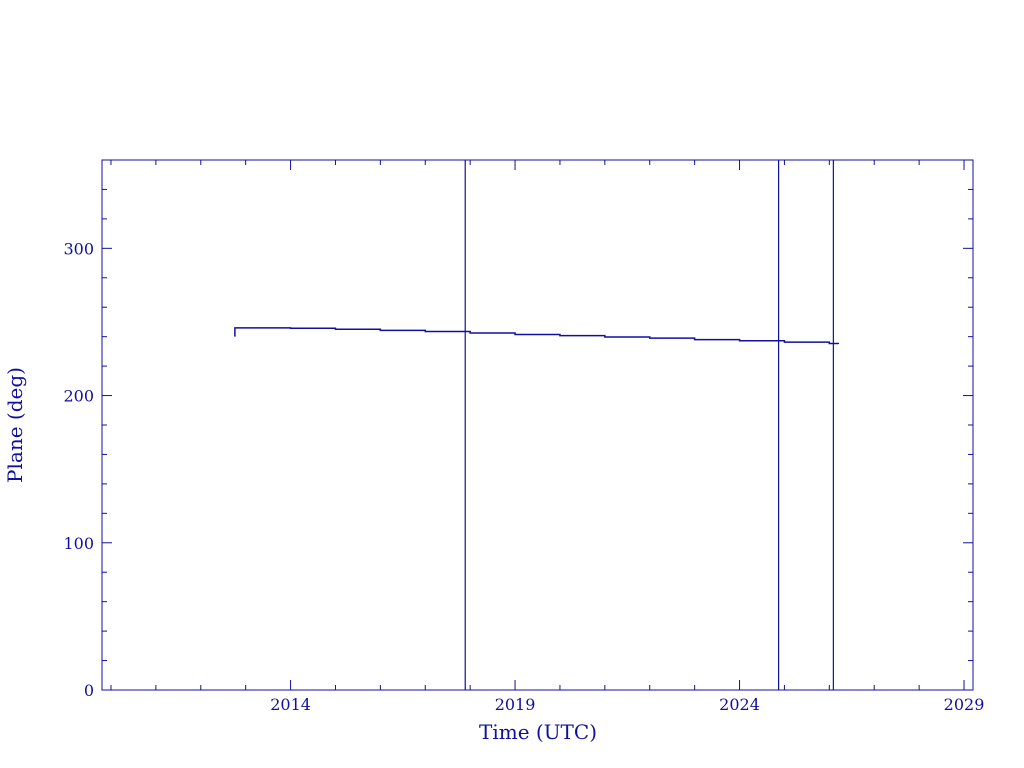  Describe the element at coordinates (15, 425) in the screenshot. I see `y-axis-label: Plane (deg)` at that location.